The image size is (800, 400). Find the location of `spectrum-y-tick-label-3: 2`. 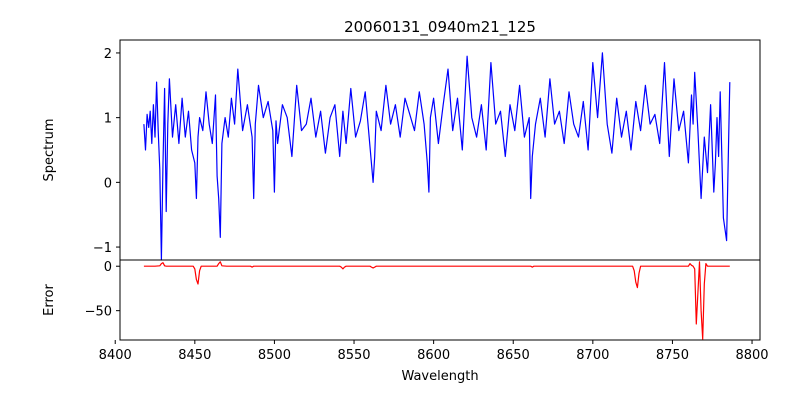

spectrum-y-tick-label-3: 2 is located at coordinates (108, 54).